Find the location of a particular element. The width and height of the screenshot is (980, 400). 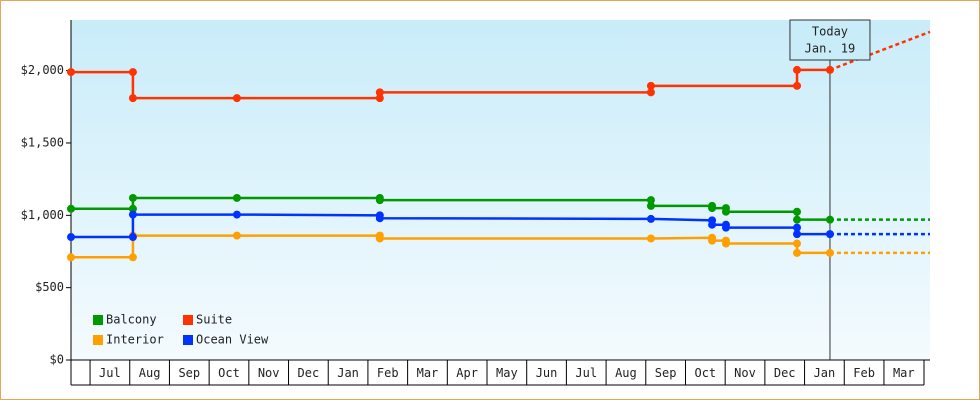

y-tick-label: $1,000 is located at coordinates (42, 215).